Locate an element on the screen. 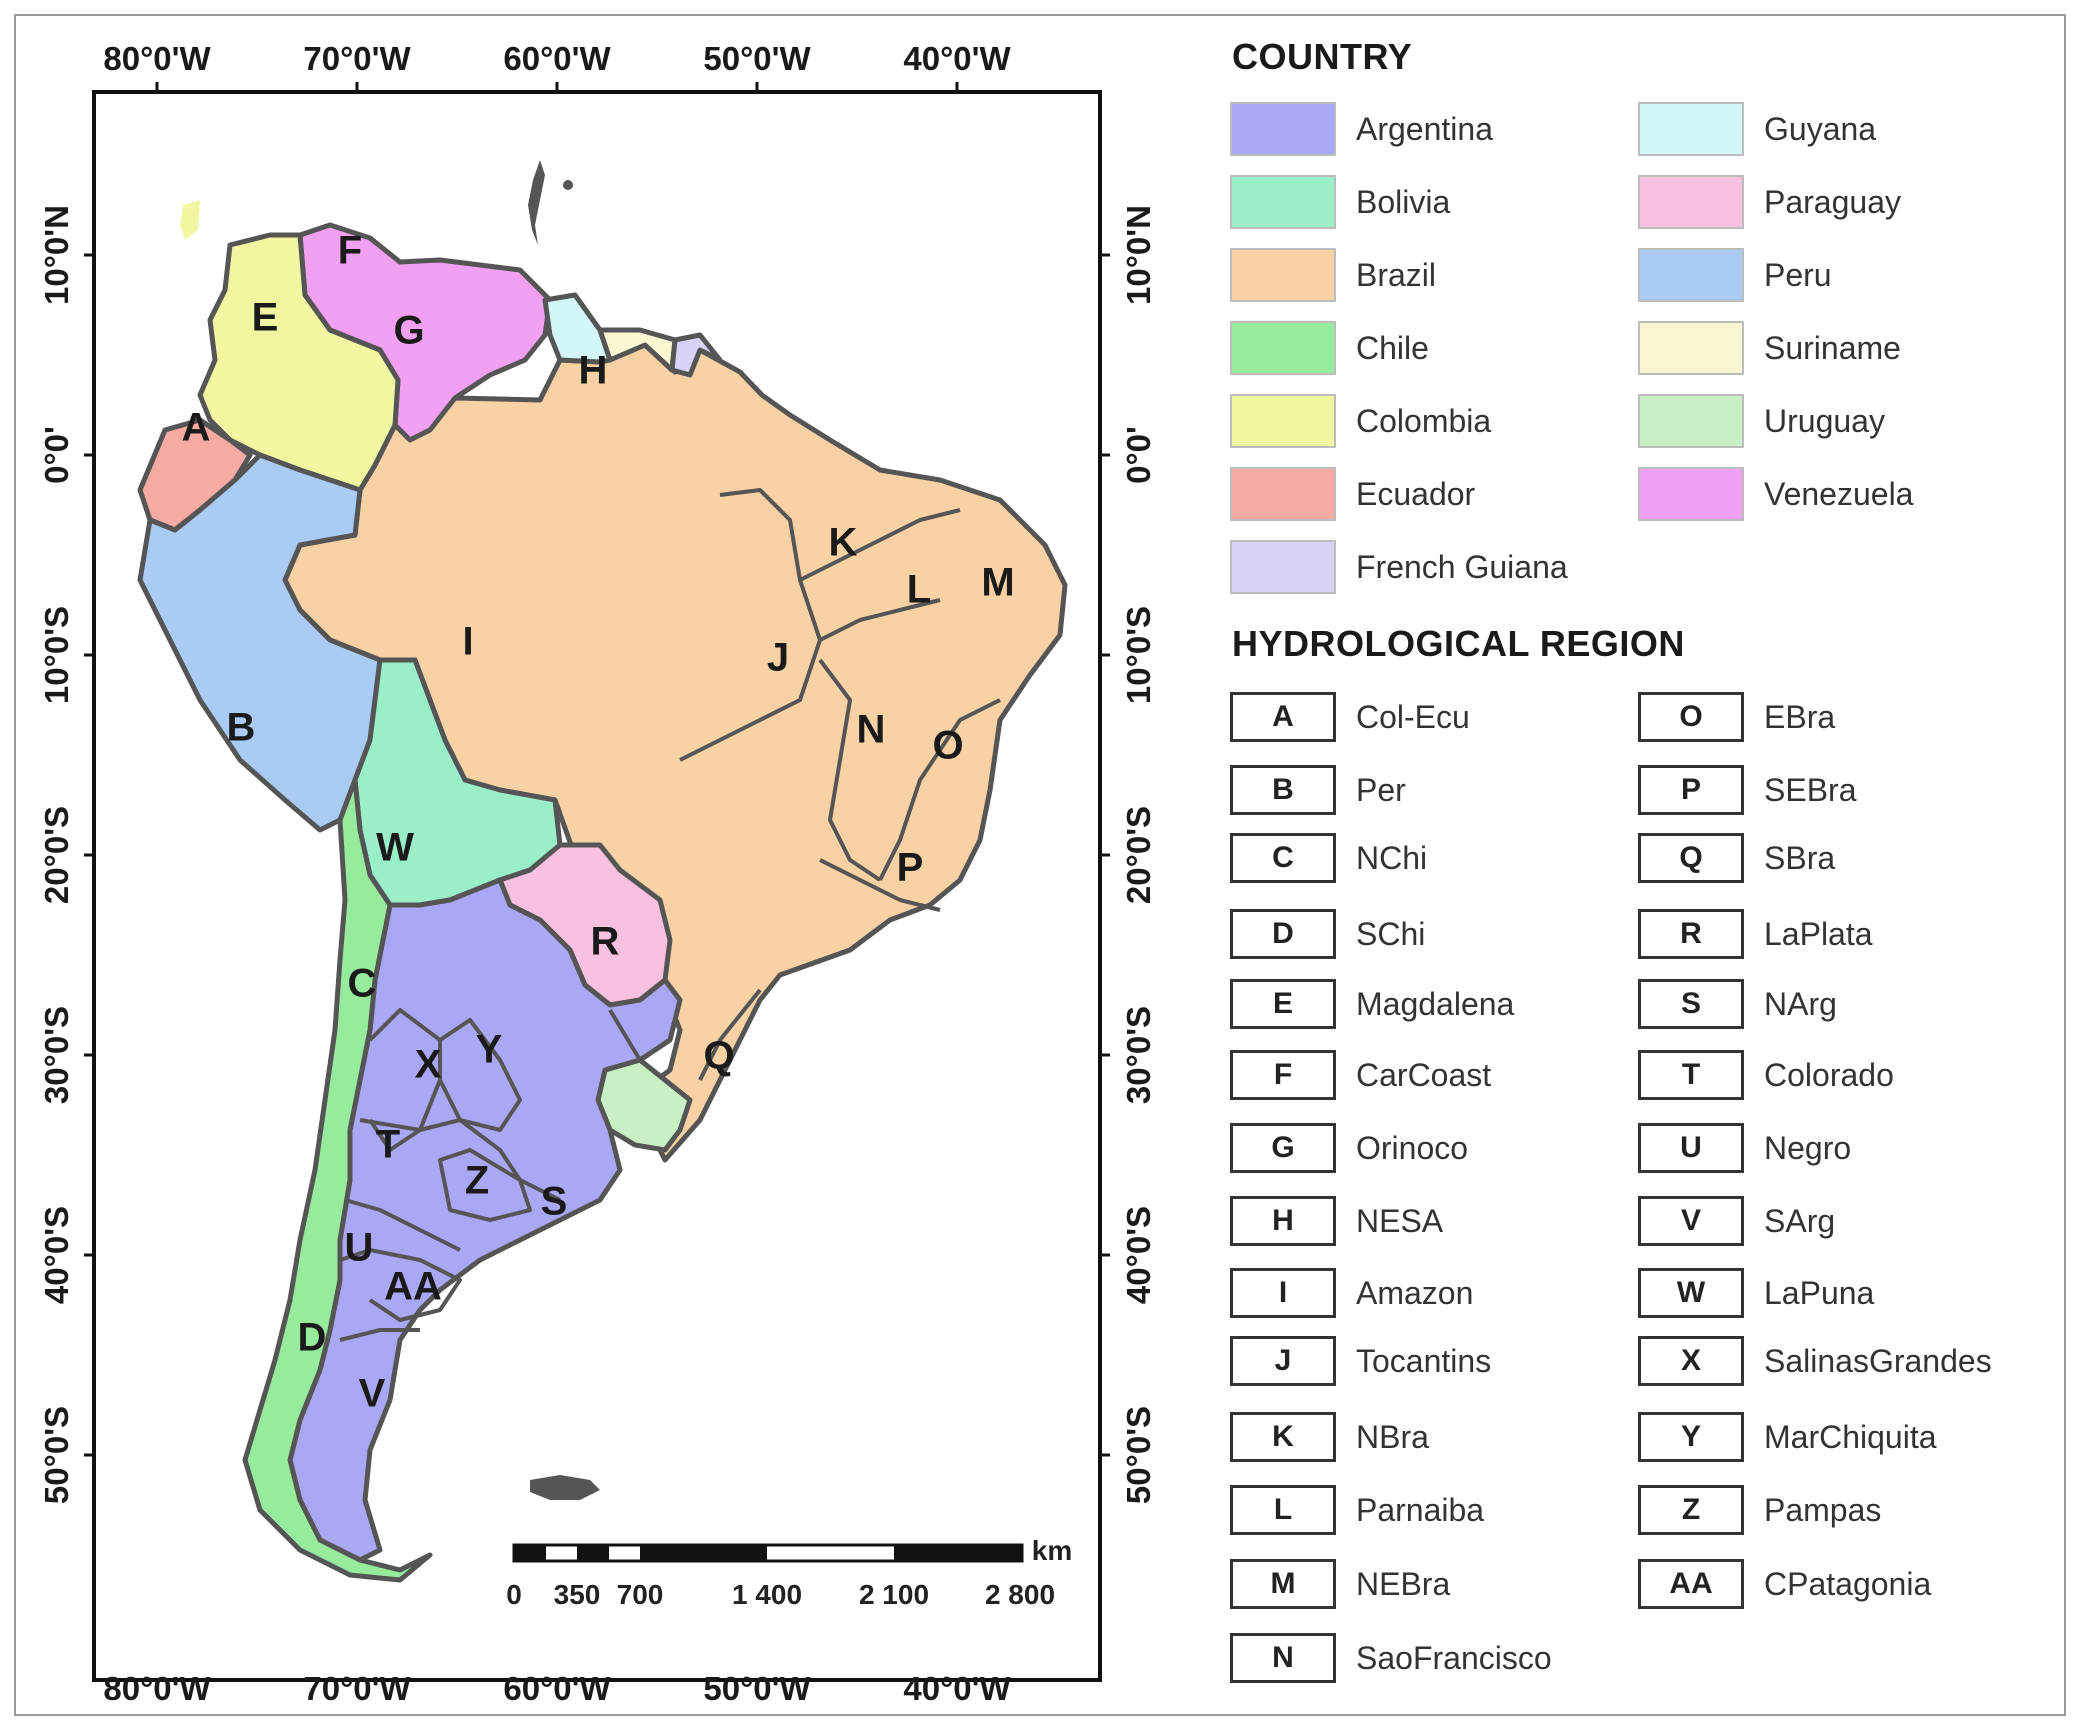 The height and width of the screenshot is (1733, 2082). region-legend-item: Z Pampas is located at coordinates (1759, 1510).